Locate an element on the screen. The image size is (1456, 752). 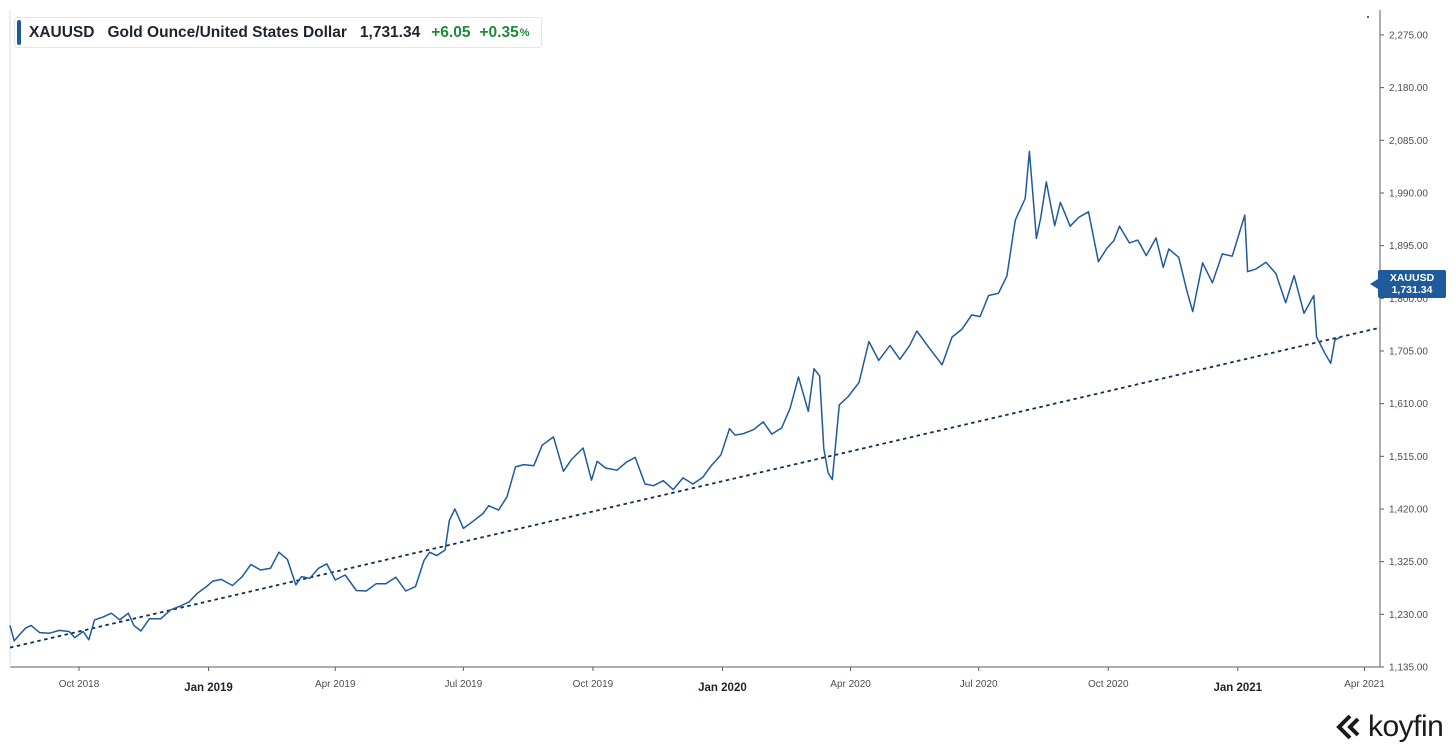
x-tick-label: Oct 2019 is located at coordinates (593, 684).